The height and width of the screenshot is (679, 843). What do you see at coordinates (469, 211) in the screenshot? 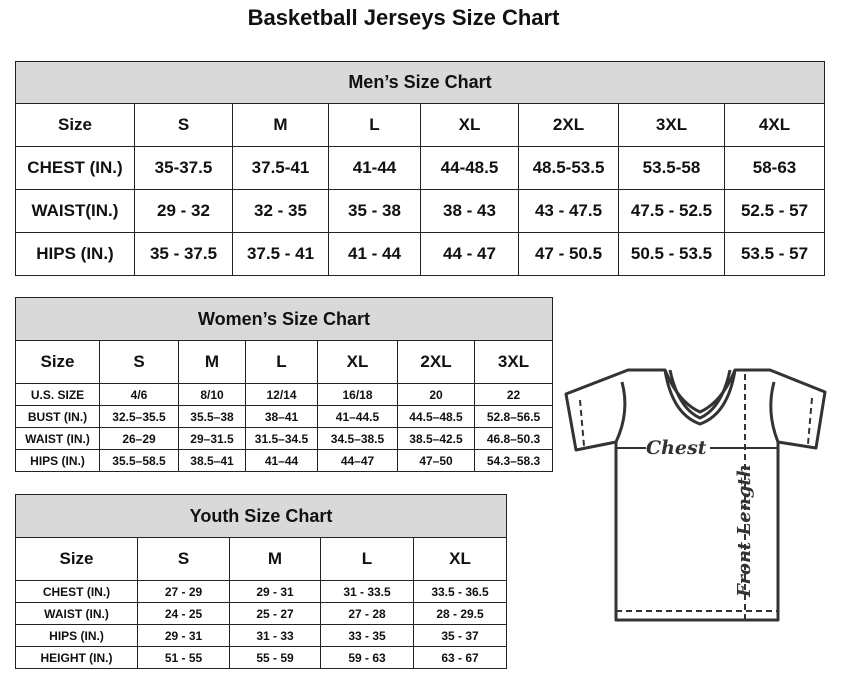
I see `value-cell: 38 - 43` at bounding box center [469, 211].